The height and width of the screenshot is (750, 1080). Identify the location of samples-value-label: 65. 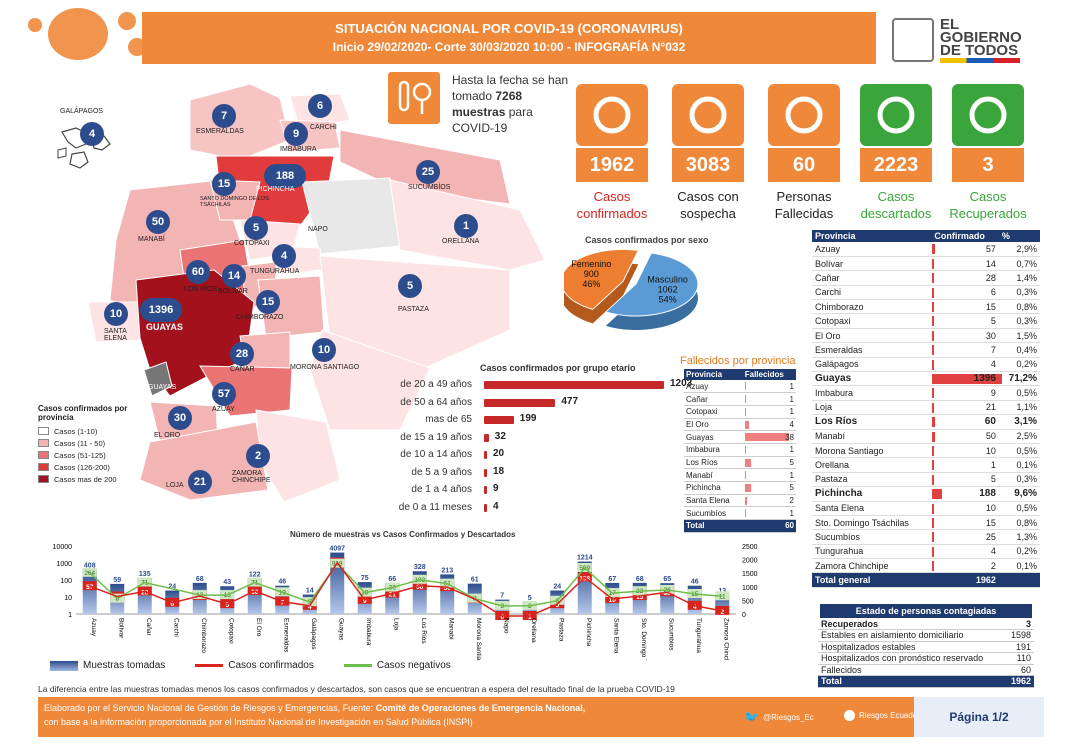
(667, 579).